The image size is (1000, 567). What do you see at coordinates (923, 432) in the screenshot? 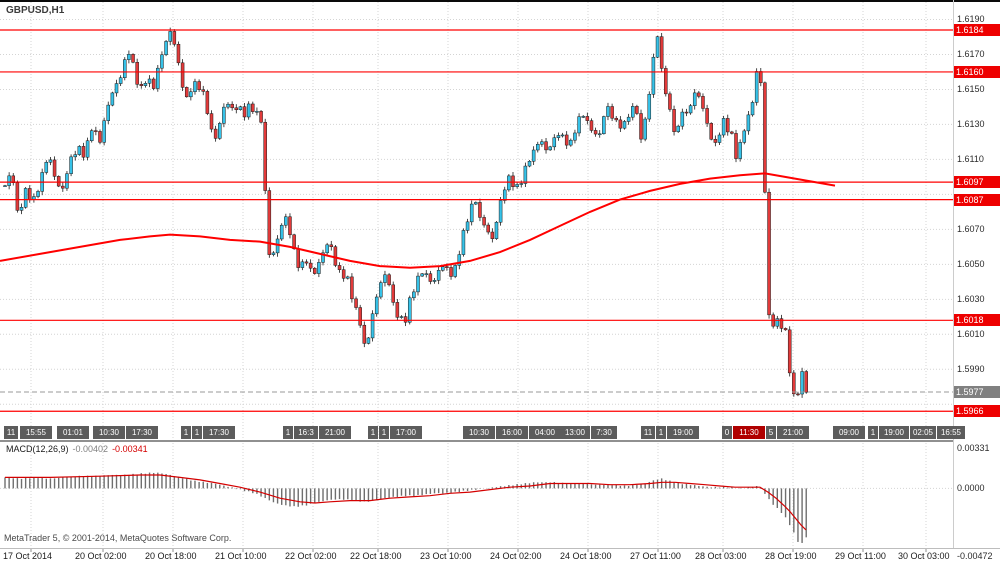
I see `time-marker-box: 02:05` at bounding box center [923, 432].